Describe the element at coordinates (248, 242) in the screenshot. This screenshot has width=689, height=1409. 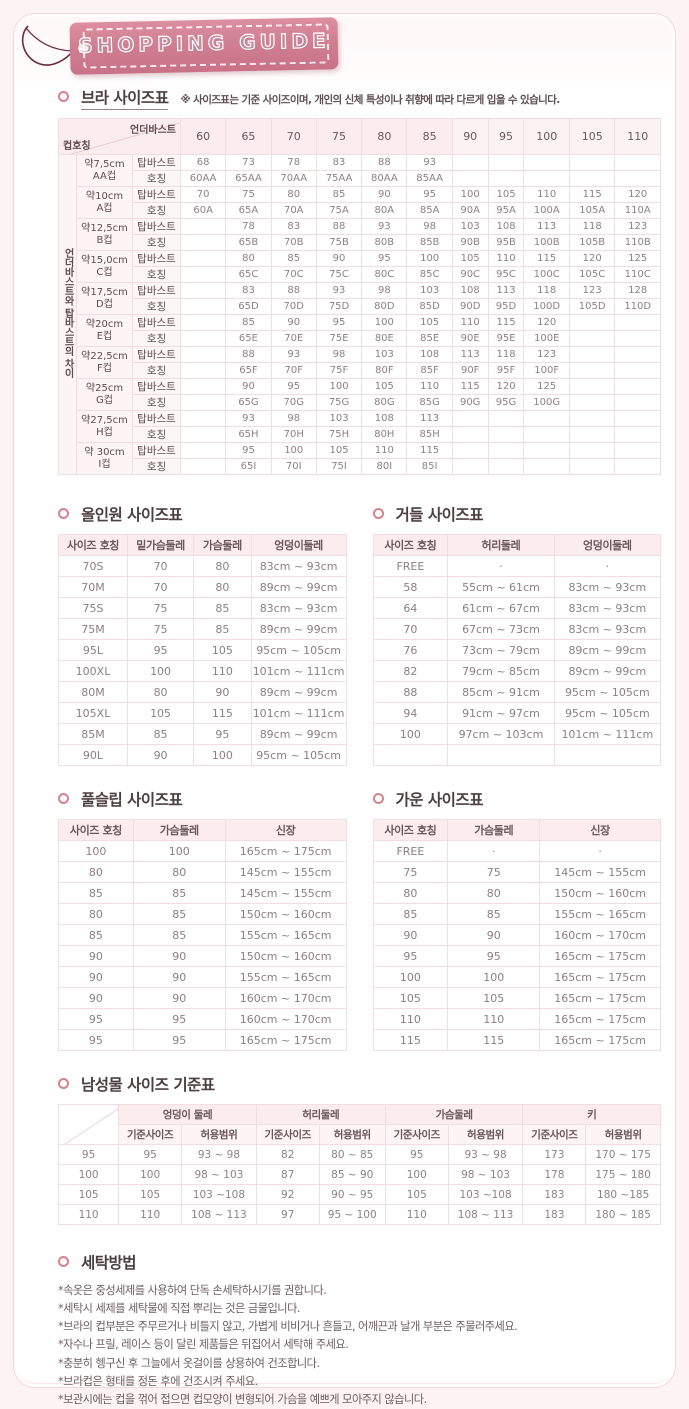
I see `bra-cell: 65B` at that location.